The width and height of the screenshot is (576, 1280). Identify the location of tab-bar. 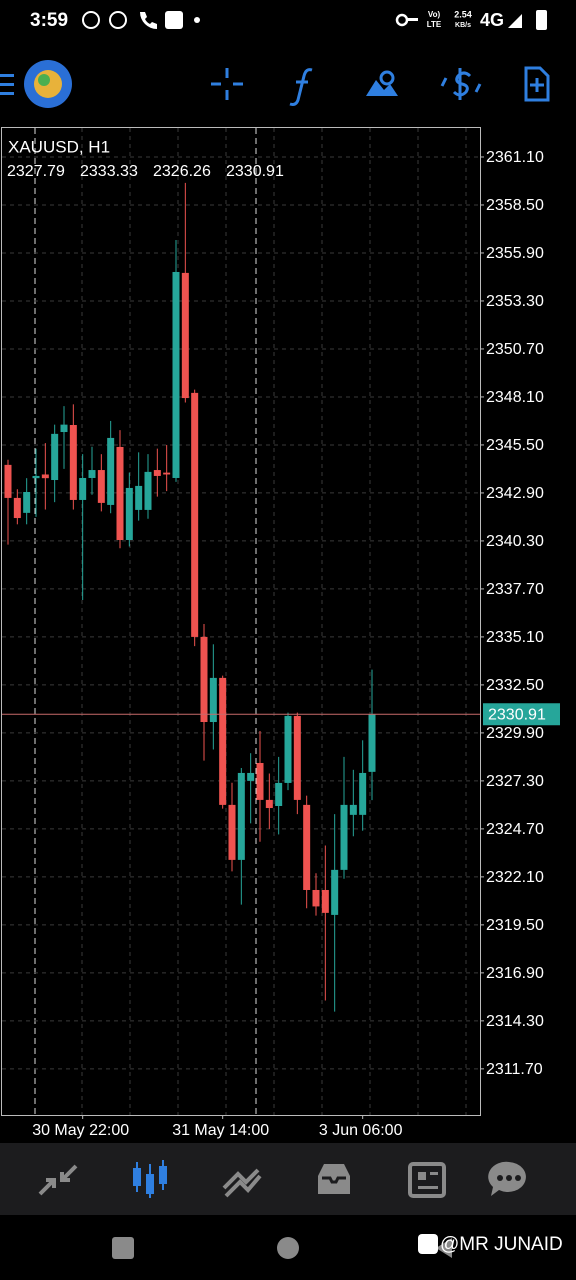
(288, 1179).